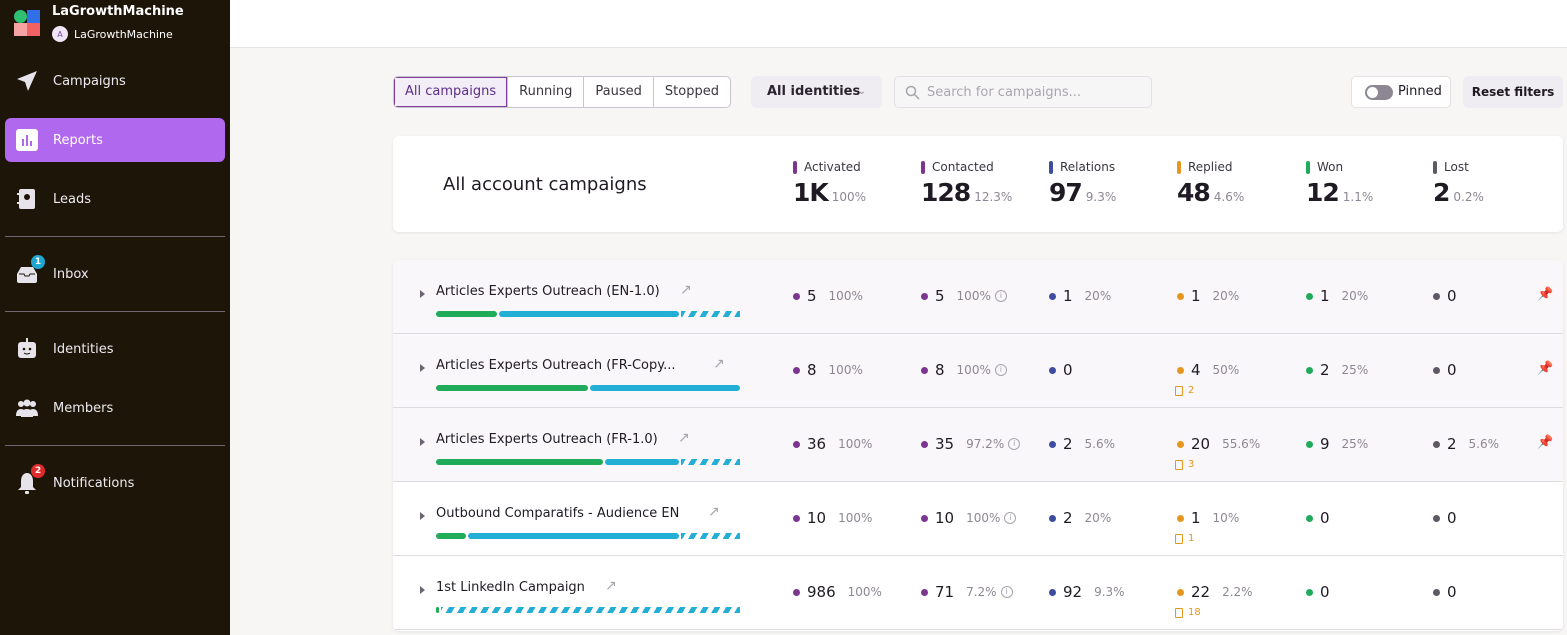  What do you see at coordinates (1452, 444) in the screenshot?
I see `lost-count: 2` at bounding box center [1452, 444].